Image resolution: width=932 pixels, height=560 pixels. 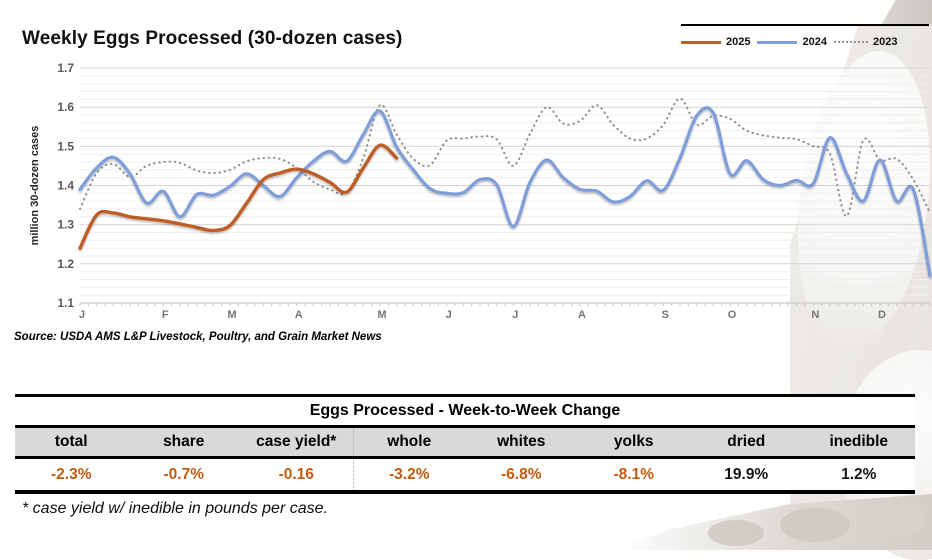 What do you see at coordinates (238, 196) in the screenshot?
I see `series-line-2025` at bounding box center [238, 196].